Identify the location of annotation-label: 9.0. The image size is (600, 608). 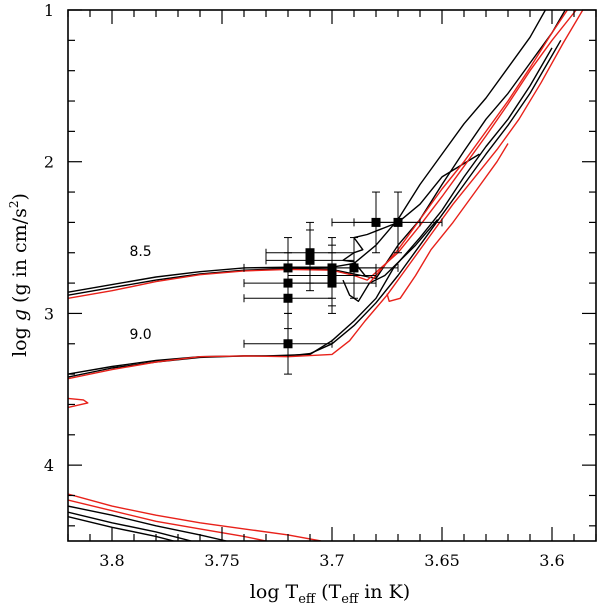
(140, 335).